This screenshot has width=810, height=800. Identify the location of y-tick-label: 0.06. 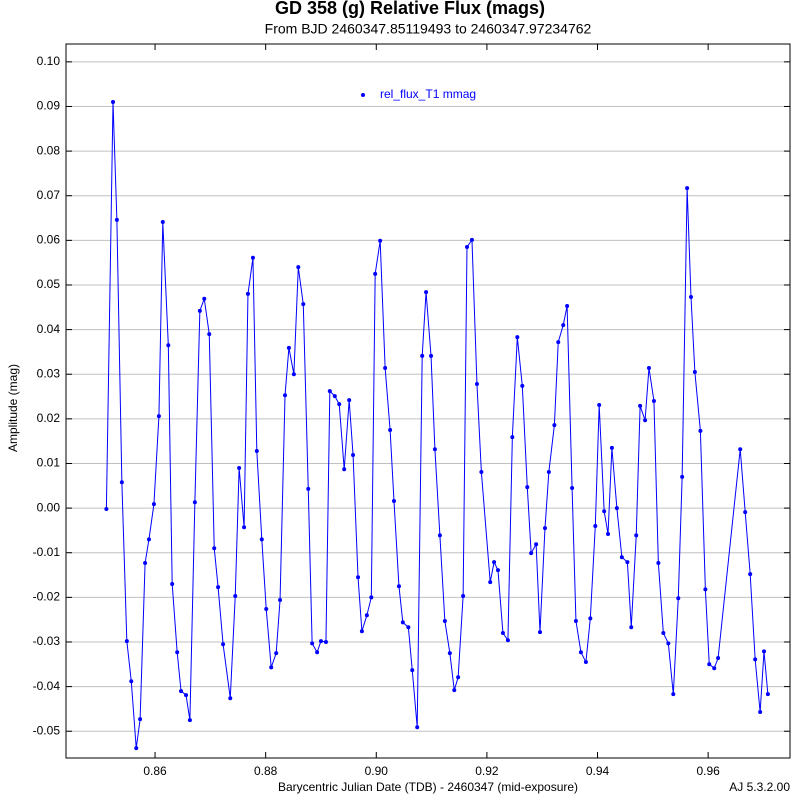
(49, 240).